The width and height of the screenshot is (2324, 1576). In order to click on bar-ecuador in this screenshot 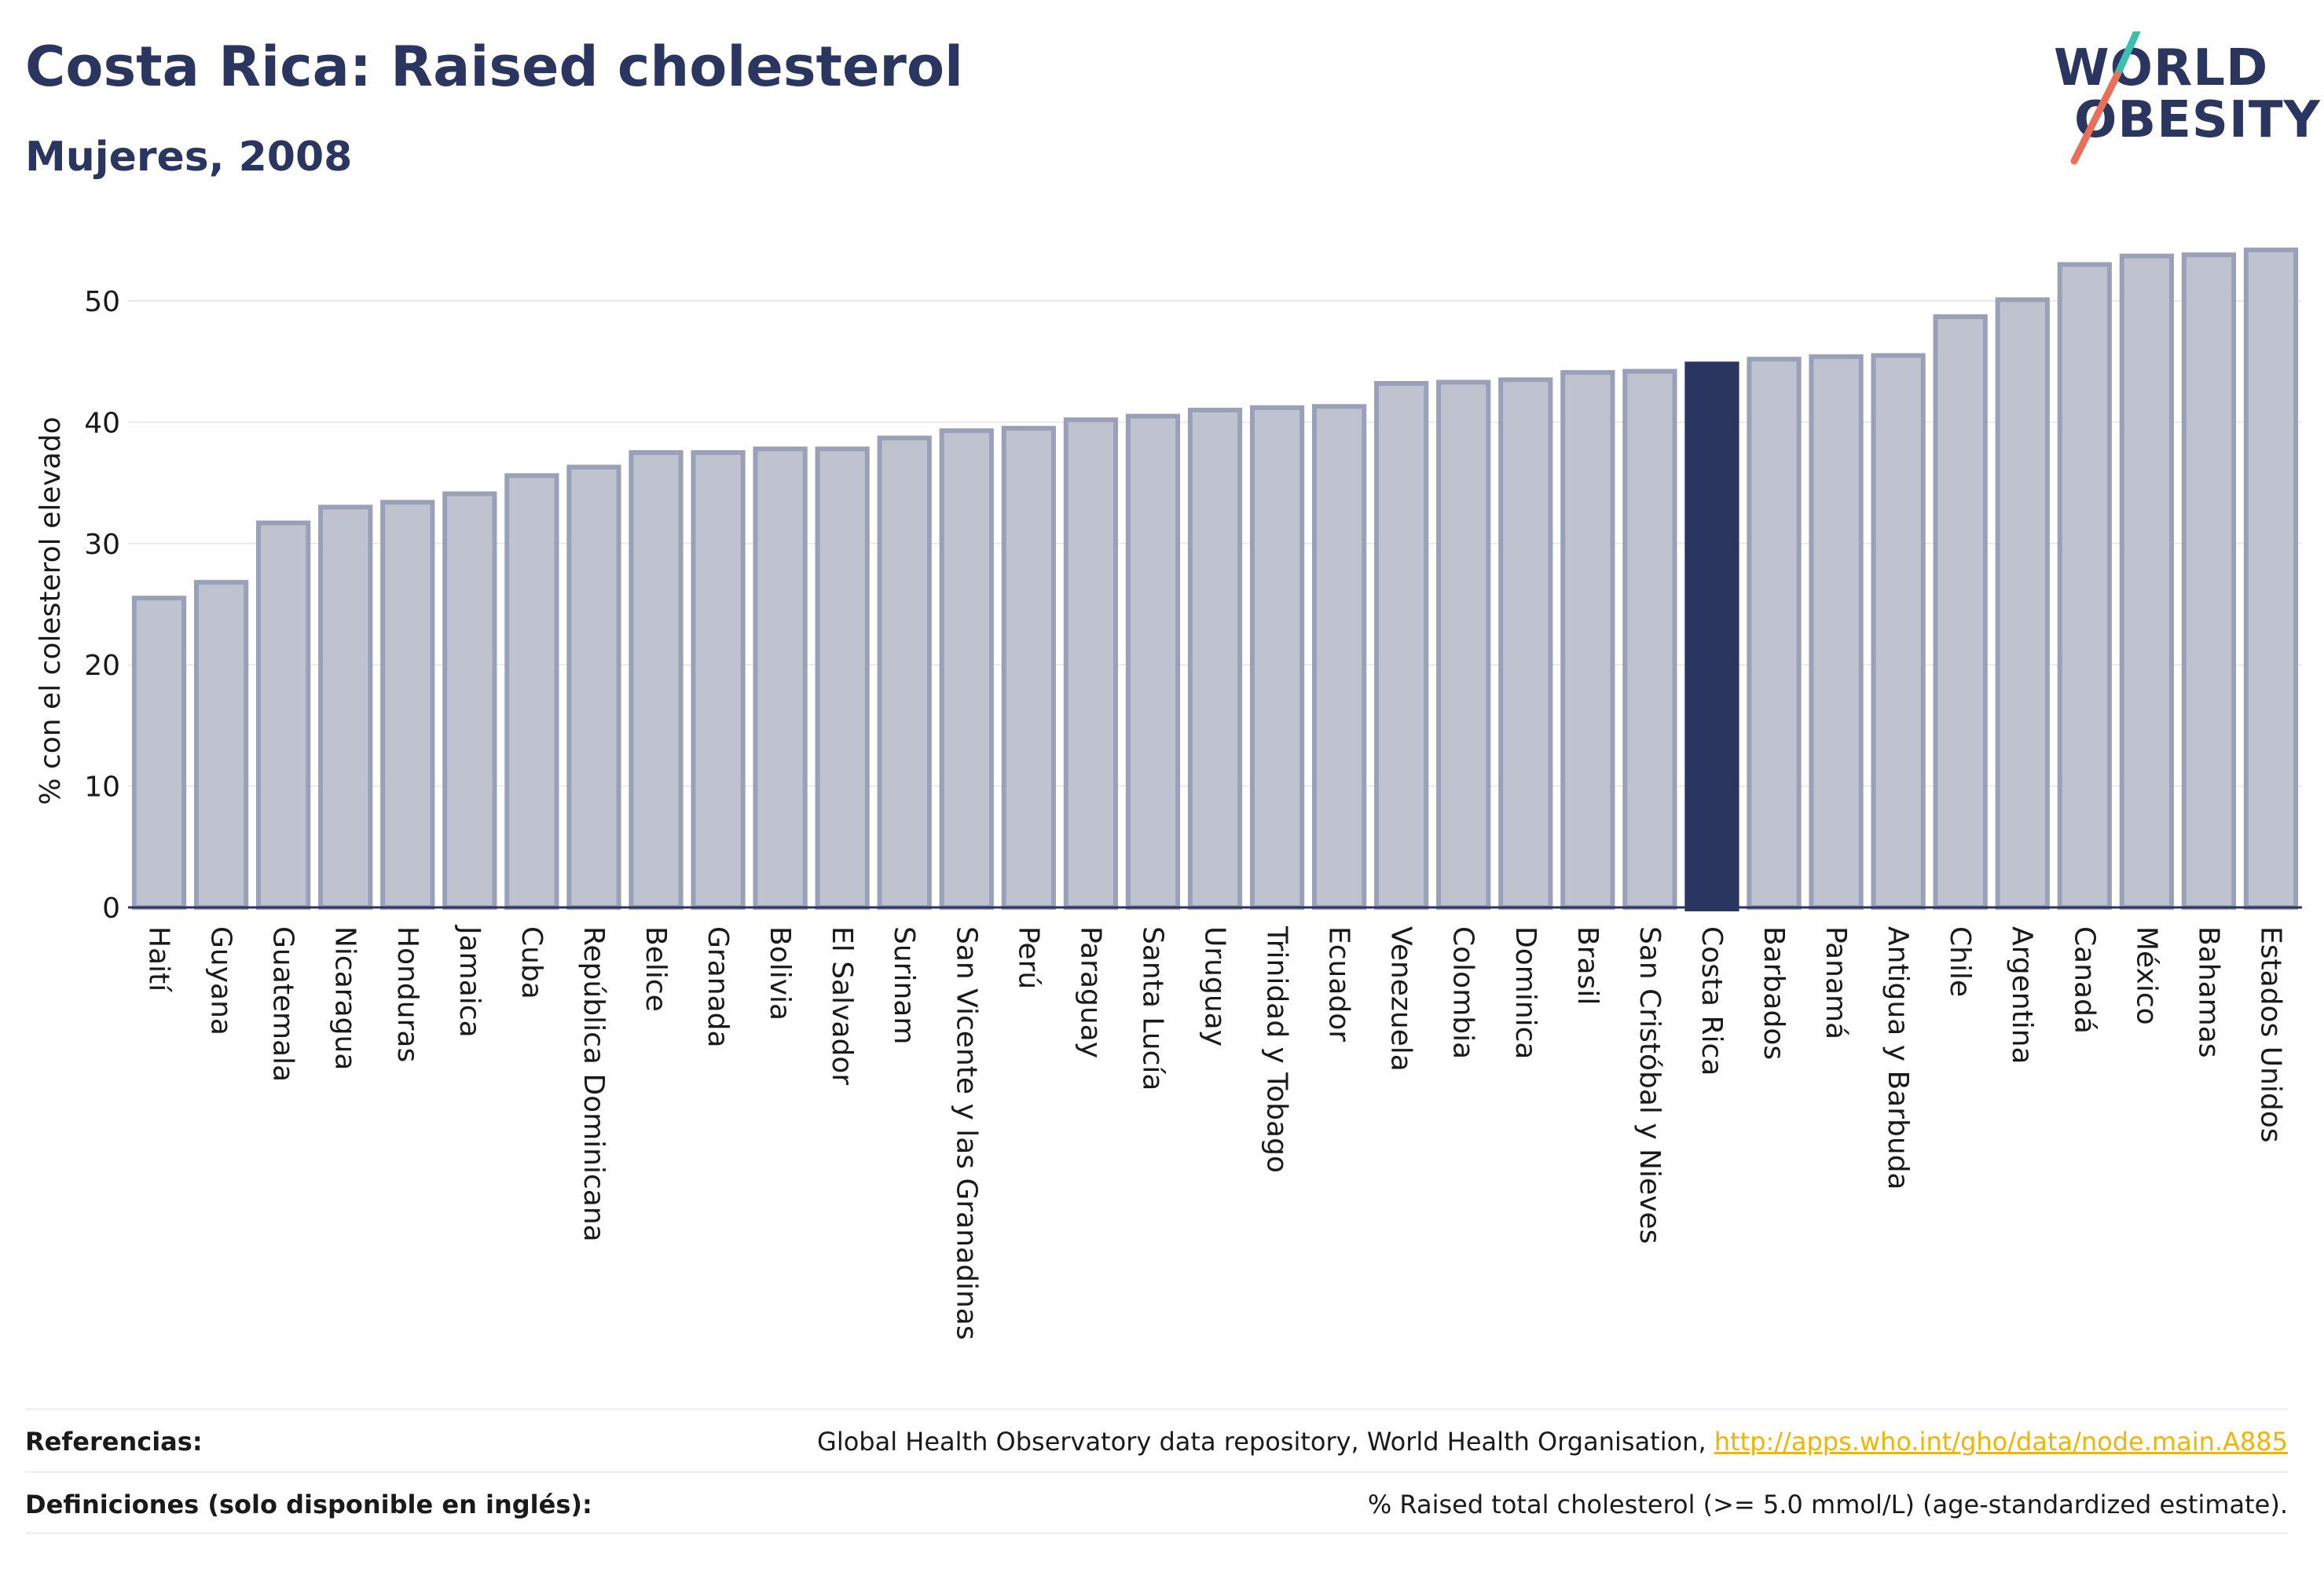, I will do `click(1339, 657)`.